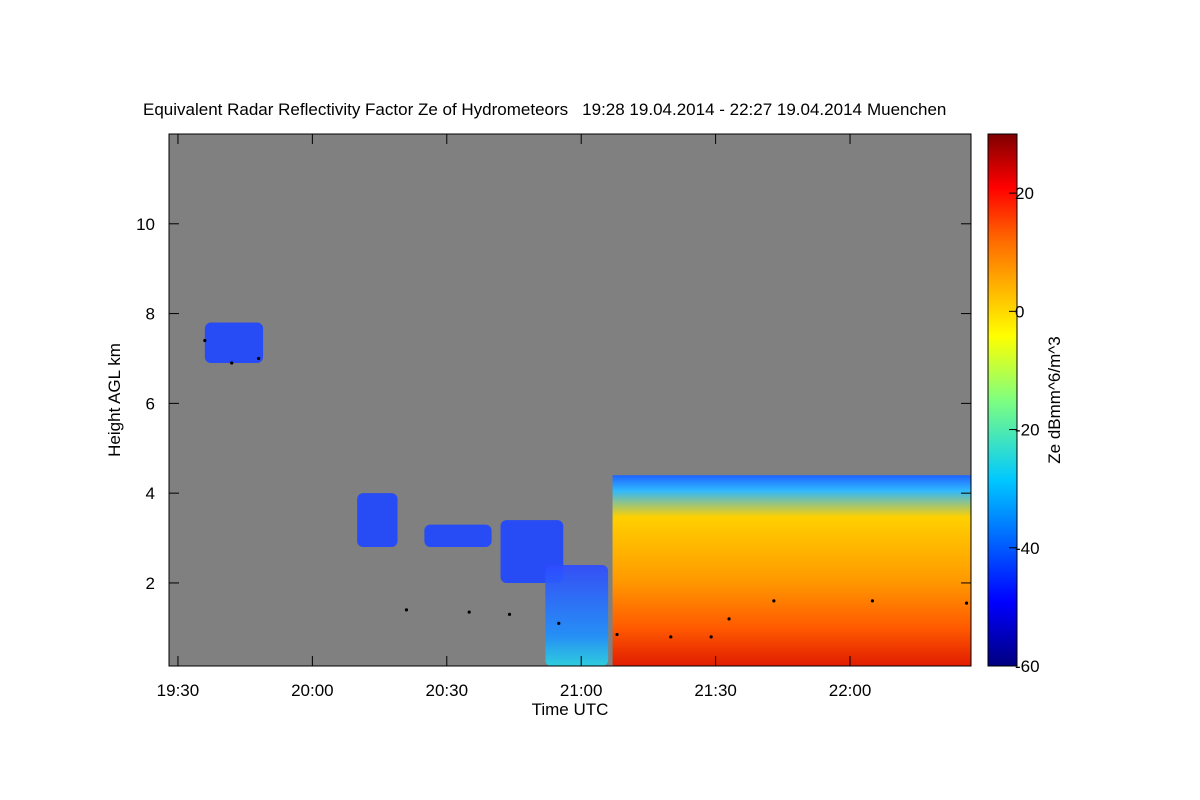 The image size is (1200, 800). What do you see at coordinates (114, 400) in the screenshot?
I see `y-axis-label: Height AGL km` at bounding box center [114, 400].